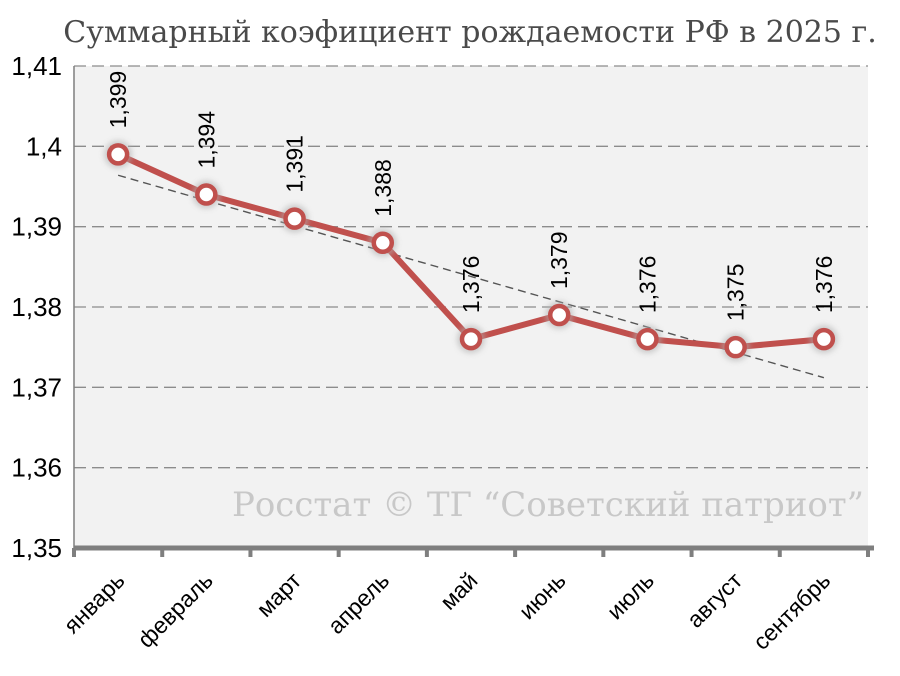  What do you see at coordinates (36, 387) in the screenshot?
I see `y-tick-label: 1,37` at bounding box center [36, 387].